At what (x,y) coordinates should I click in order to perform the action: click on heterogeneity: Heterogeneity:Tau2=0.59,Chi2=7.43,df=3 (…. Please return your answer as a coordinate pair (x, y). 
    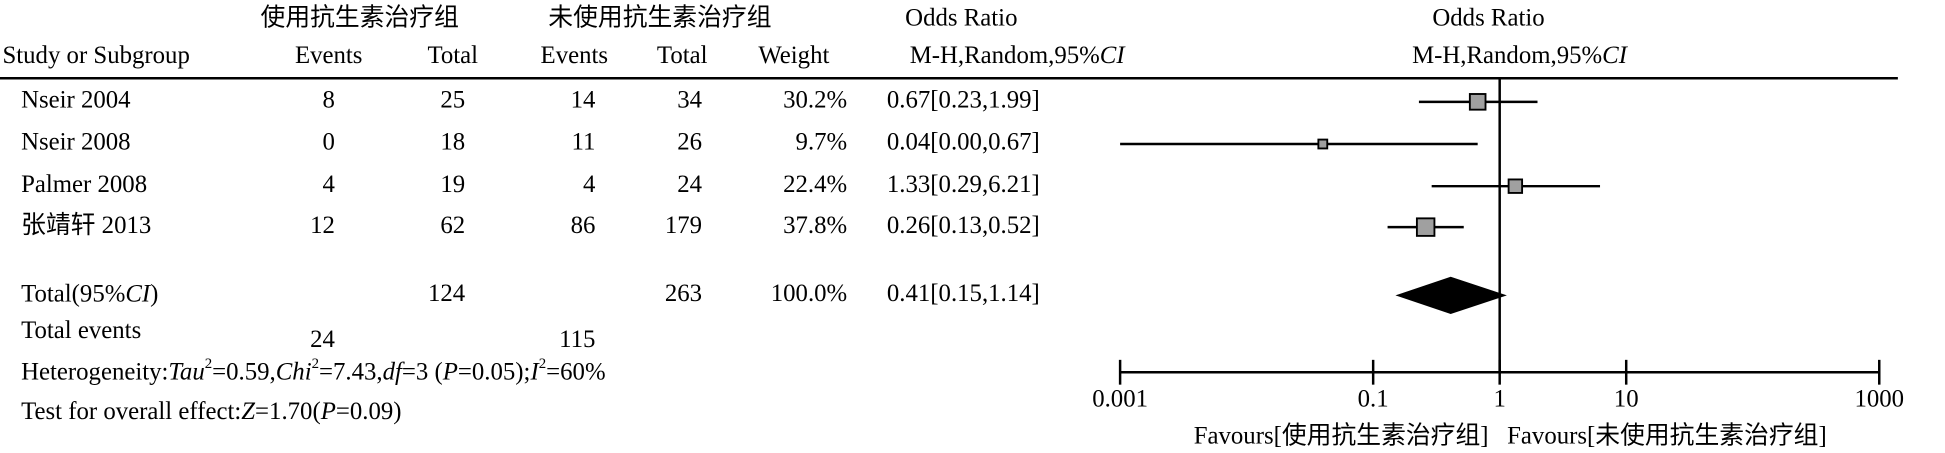
    Looking at the image, I should click on (313, 370).